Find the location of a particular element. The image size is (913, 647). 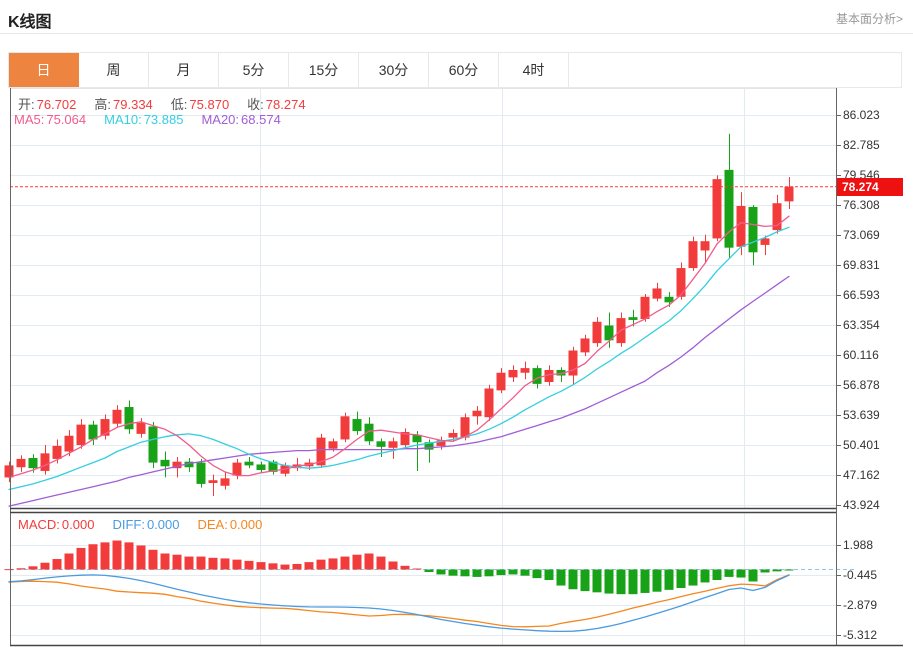

legend-label: MA10: is located at coordinates (123, 119).